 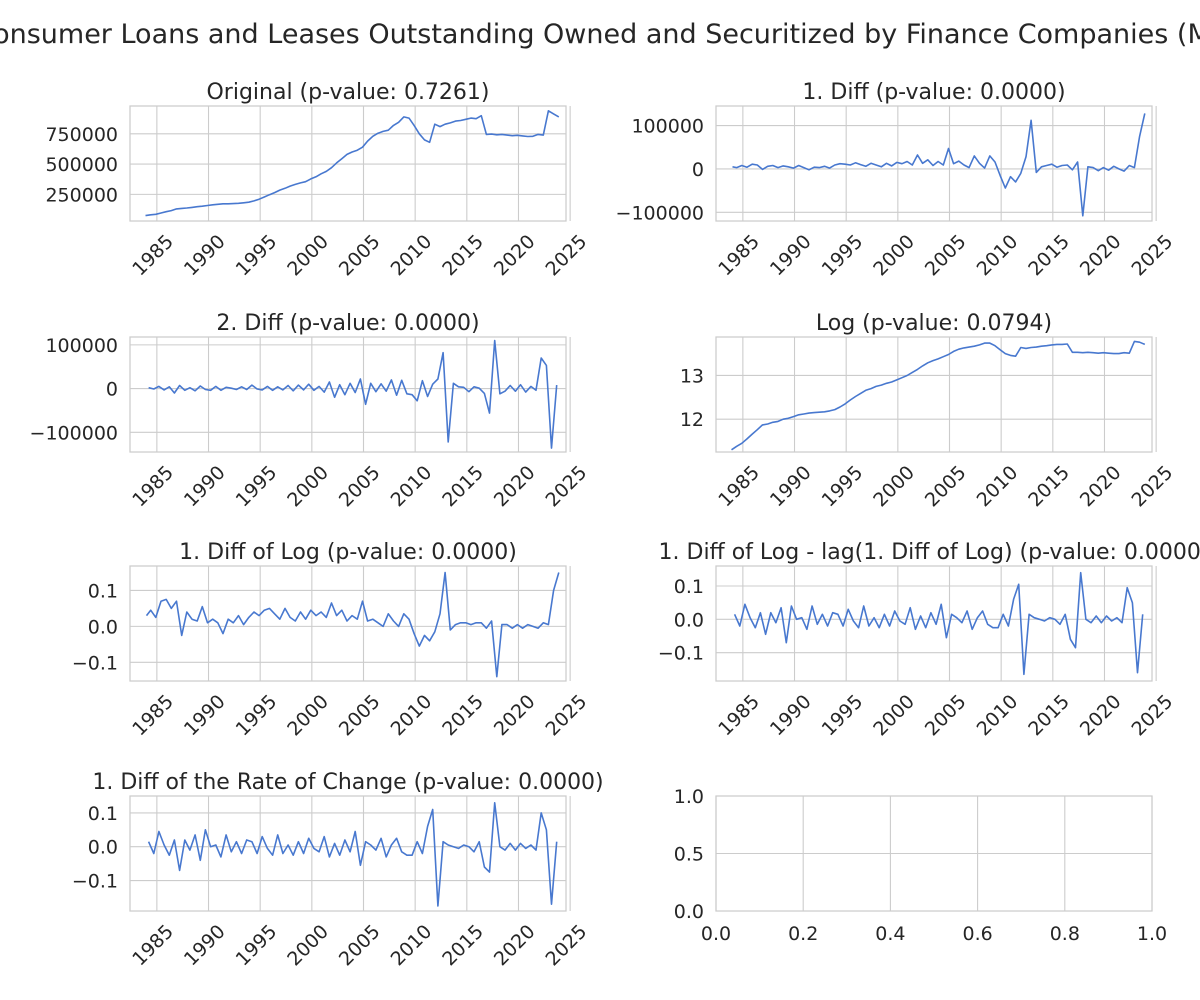 I want to click on y-tick-label: 13, so click(x=692, y=376).